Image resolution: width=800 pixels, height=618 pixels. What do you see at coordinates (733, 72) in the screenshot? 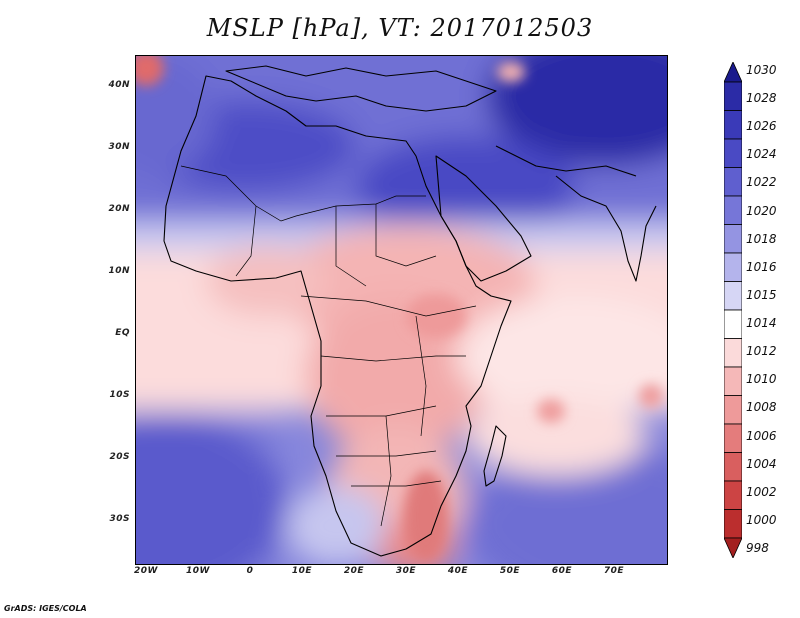
I see `colorbar-cap-top` at bounding box center [733, 72].